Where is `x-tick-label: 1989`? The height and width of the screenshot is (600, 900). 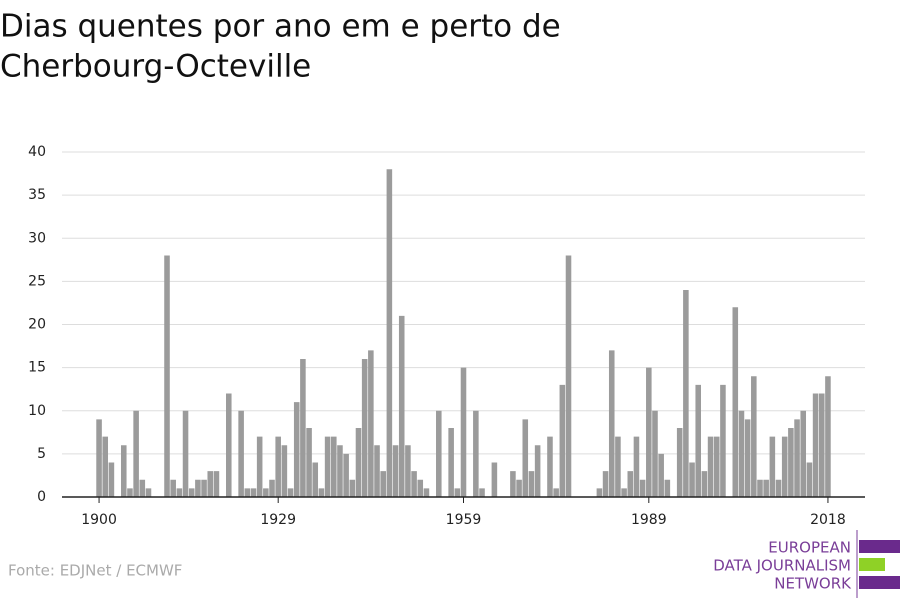 x-tick-label: 1989 is located at coordinates (649, 520).